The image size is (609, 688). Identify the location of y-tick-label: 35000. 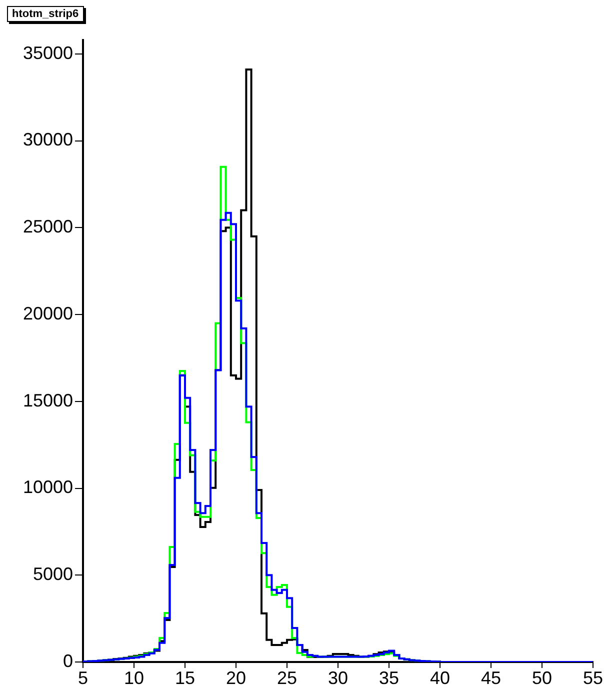
(47, 52).